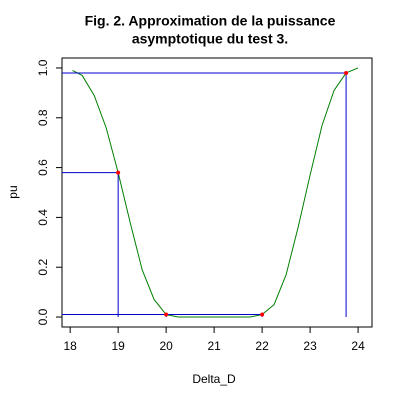 The height and width of the screenshot is (405, 400). I want to click on chart-title: Fig. 2. Approximation de la puissance, so click(210, 21).